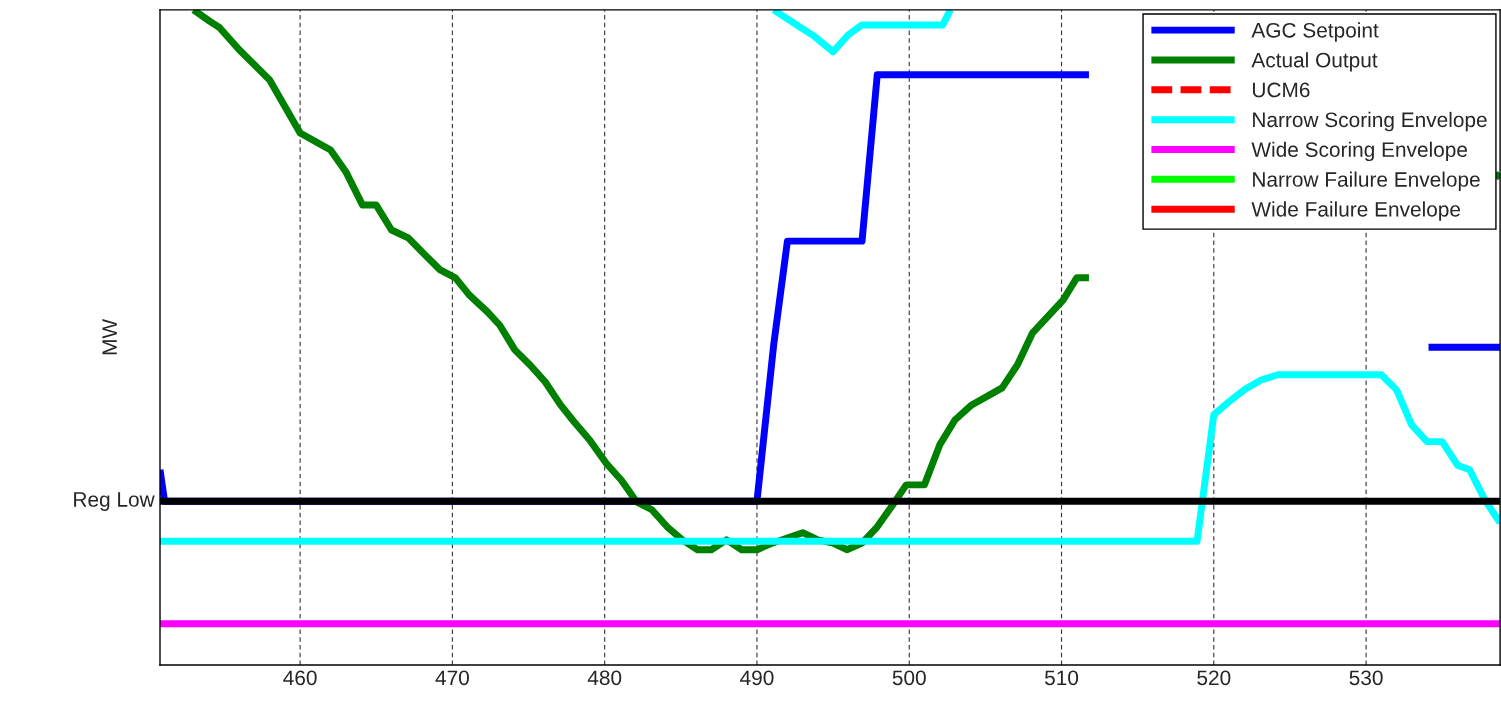 The image size is (1501, 703). What do you see at coordinates (1061, 678) in the screenshot?
I see `x-tick-label: 510` at bounding box center [1061, 678].